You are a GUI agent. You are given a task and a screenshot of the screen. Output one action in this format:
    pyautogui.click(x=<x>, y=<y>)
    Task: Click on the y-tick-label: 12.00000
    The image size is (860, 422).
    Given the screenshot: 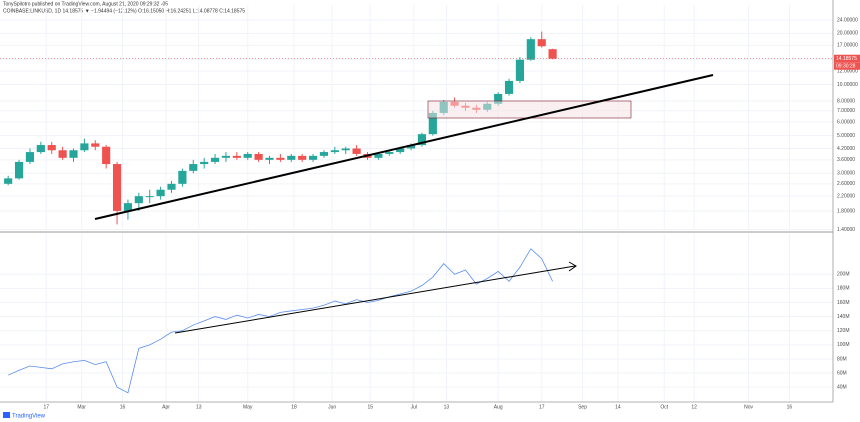 What is the action you would take?
    pyautogui.click(x=847, y=71)
    